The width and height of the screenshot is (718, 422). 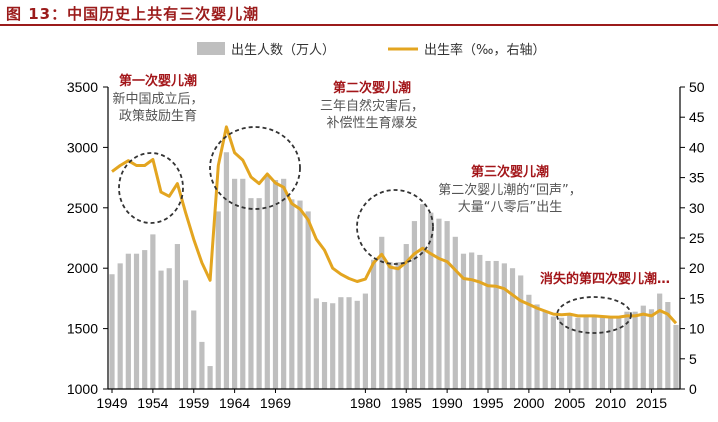 I want to click on bar-1960, so click(x=202, y=365).